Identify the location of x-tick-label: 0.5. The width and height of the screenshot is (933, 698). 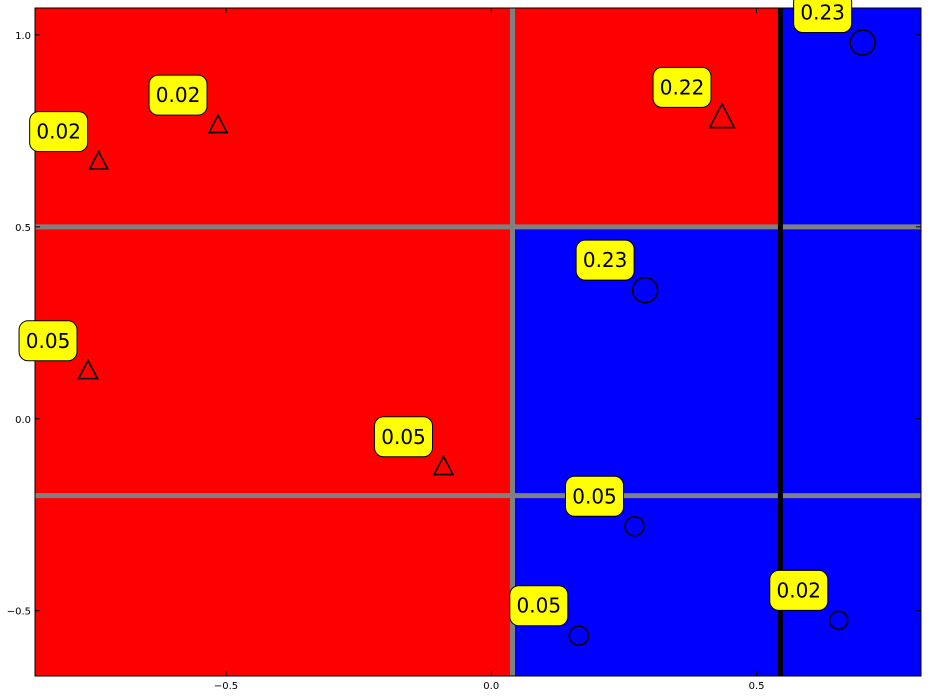
(757, 686).